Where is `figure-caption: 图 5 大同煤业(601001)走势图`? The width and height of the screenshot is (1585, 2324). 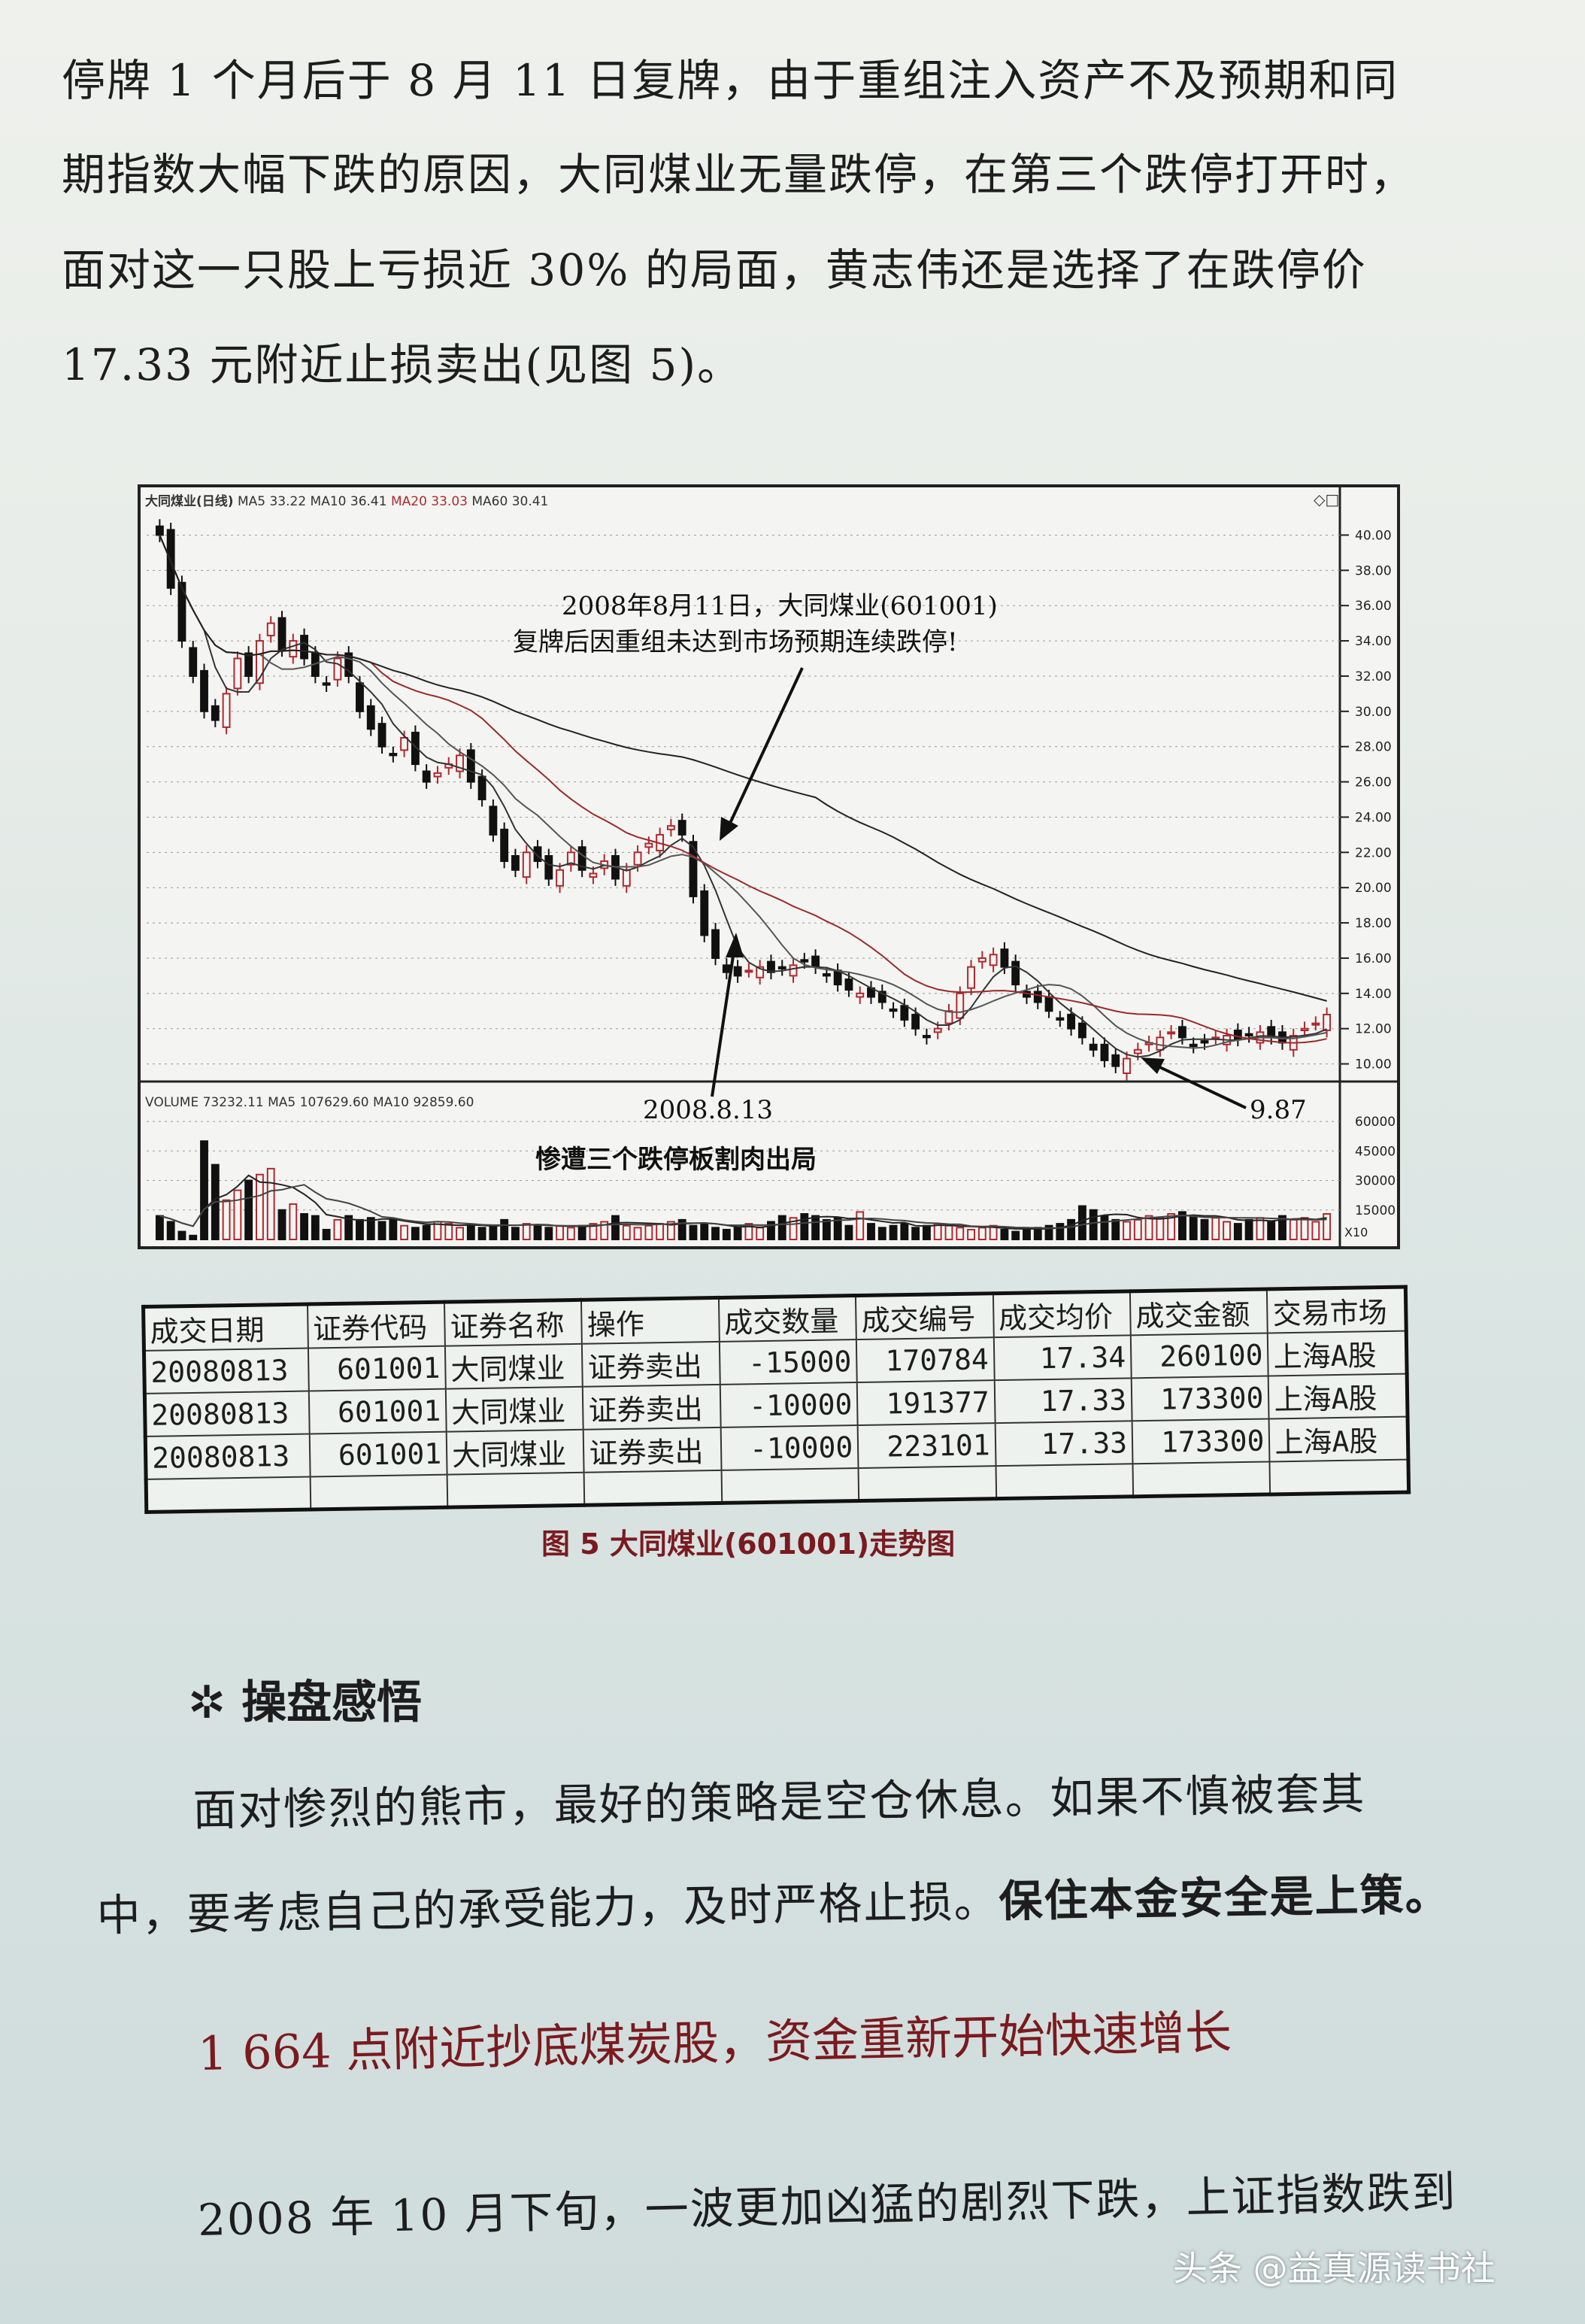
figure-caption: 图 5 大同煤业(601001)走势图 is located at coordinates (749, 1544).